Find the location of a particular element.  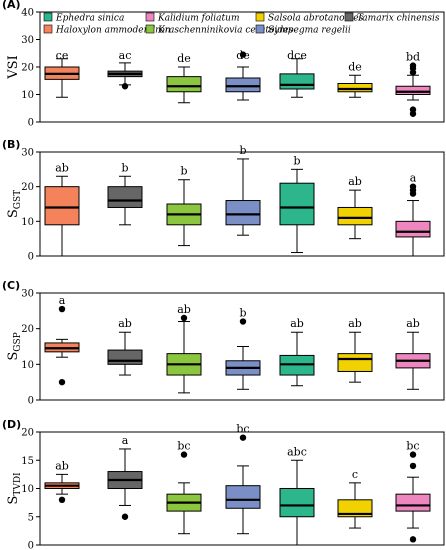

box-tamarix-chinensis: b is located at coordinates (125, 193).